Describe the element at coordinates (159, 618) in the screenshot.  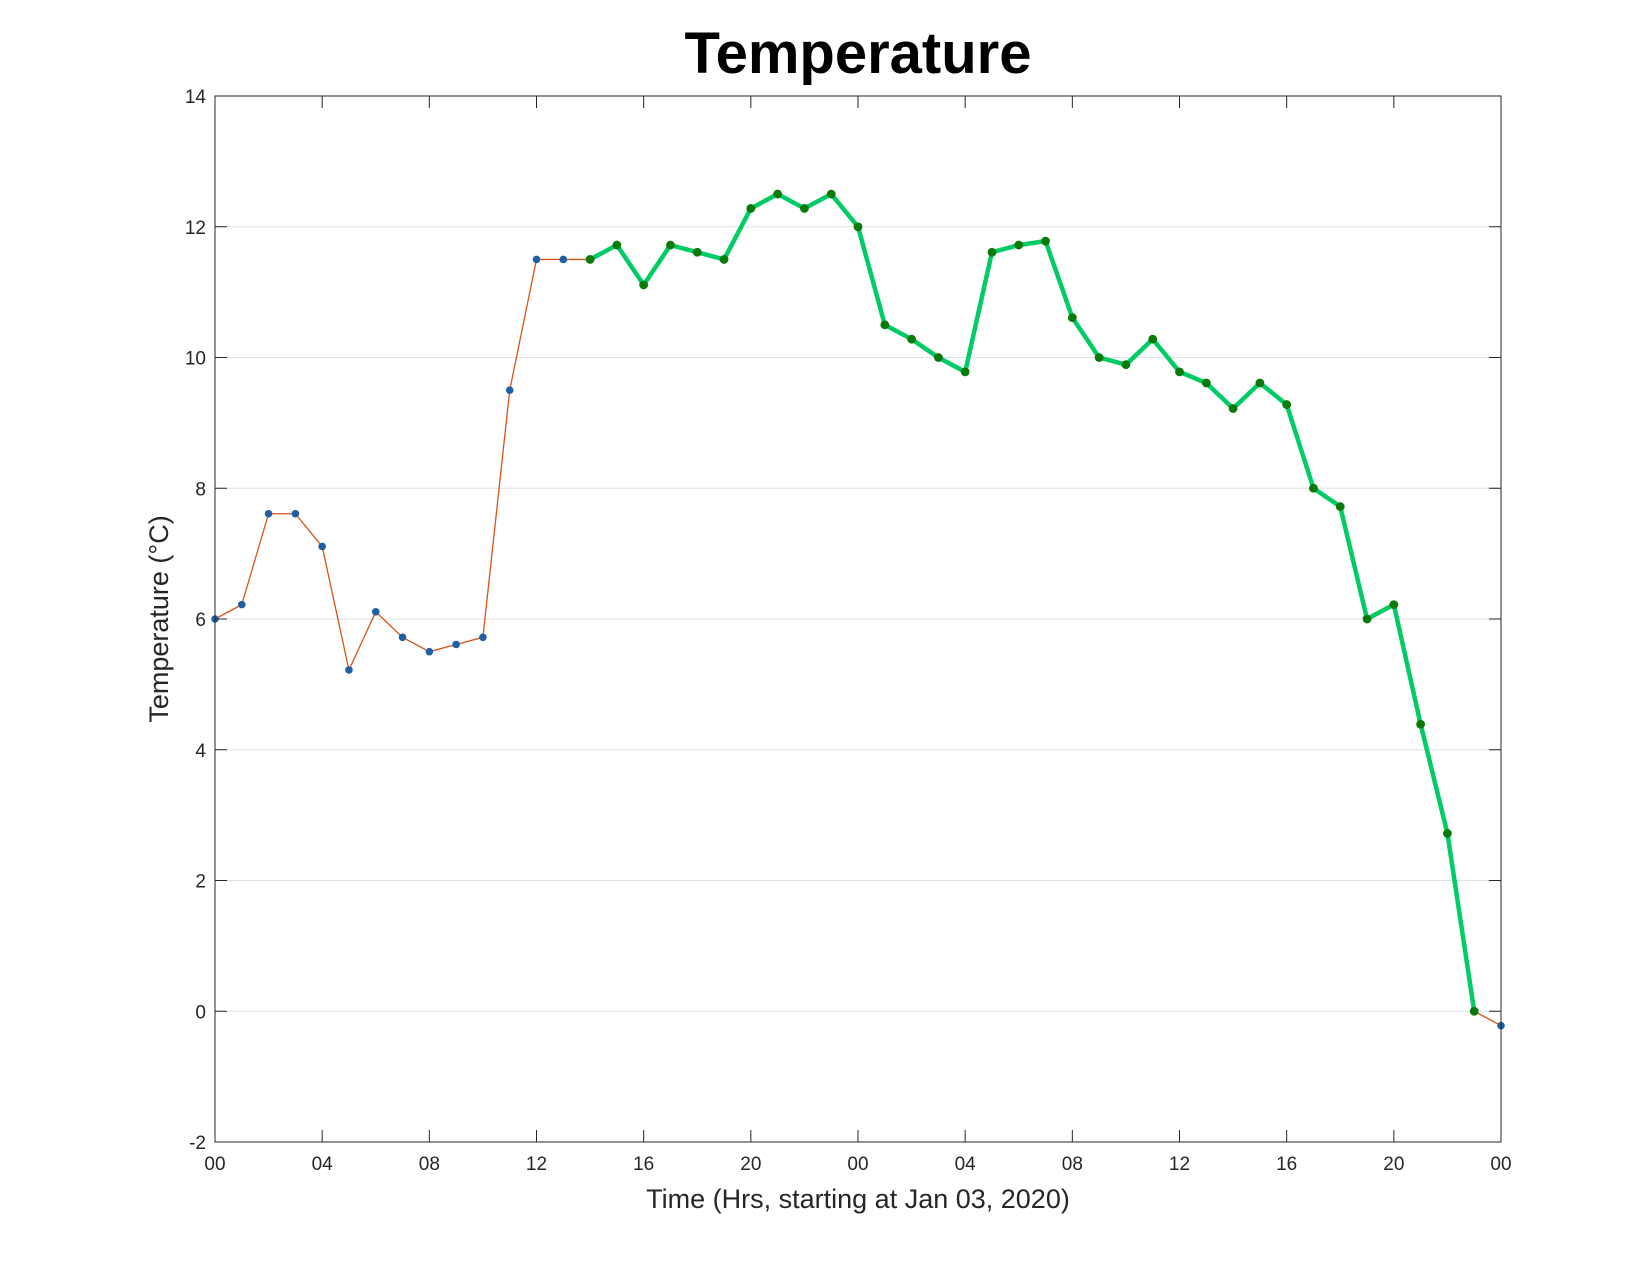
I see `y-axis-label: Temperature (°C)` at that location.